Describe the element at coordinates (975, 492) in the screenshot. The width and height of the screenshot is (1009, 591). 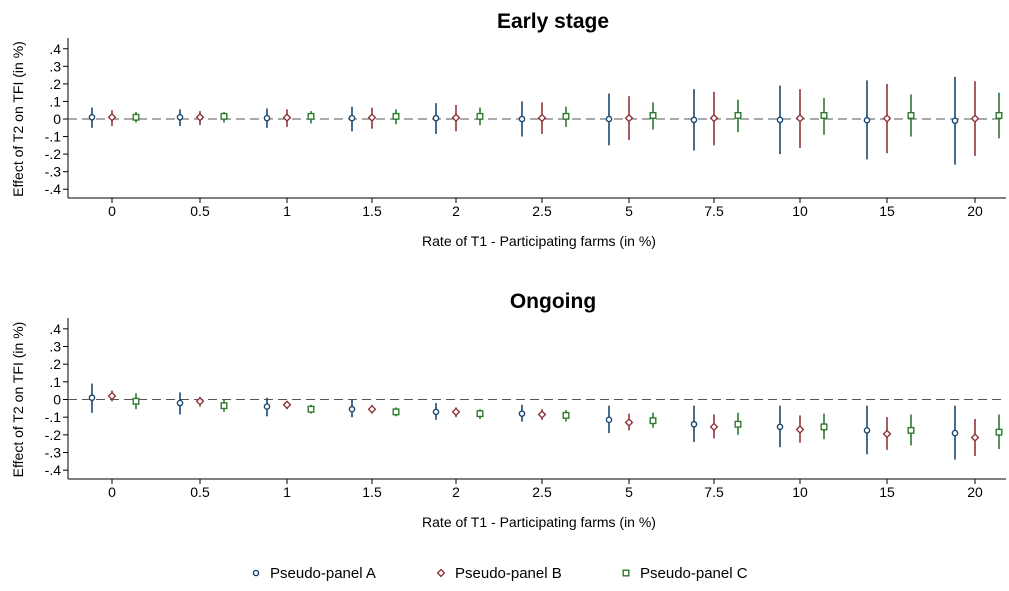
I see `x-tick-label: 20` at that location.